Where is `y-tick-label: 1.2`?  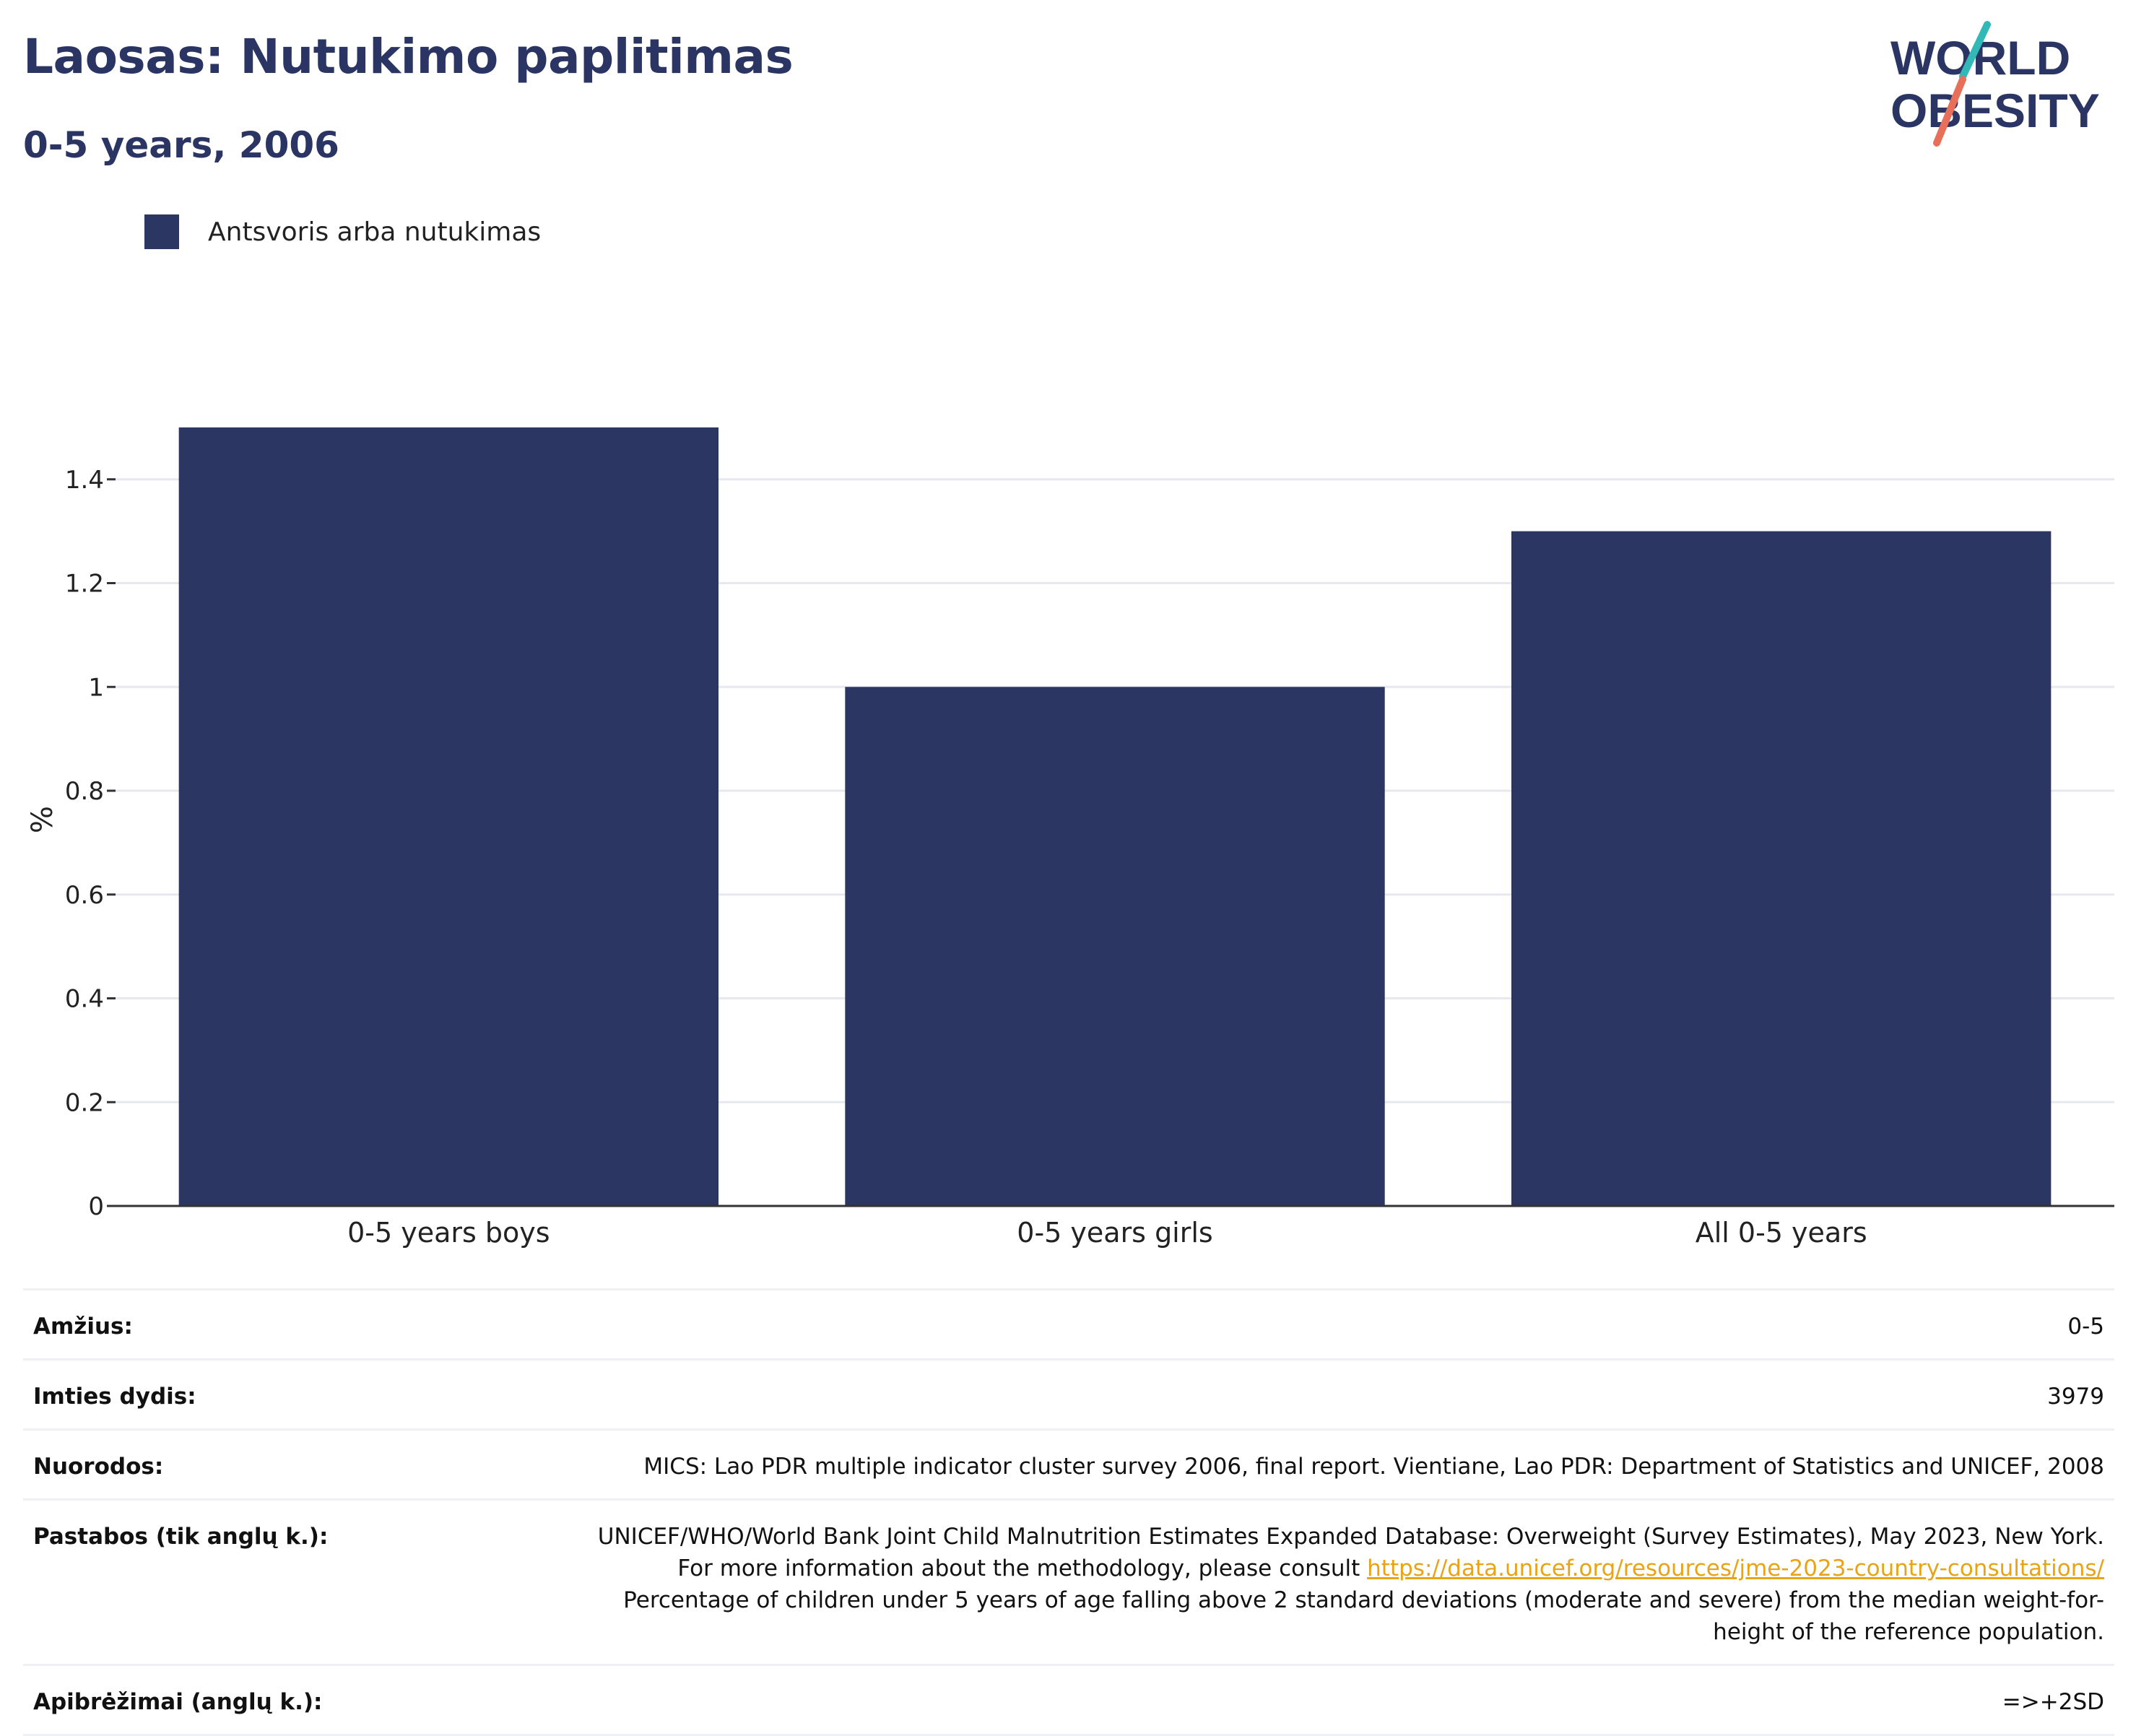 y-tick-label: 1.2 is located at coordinates (85, 584).